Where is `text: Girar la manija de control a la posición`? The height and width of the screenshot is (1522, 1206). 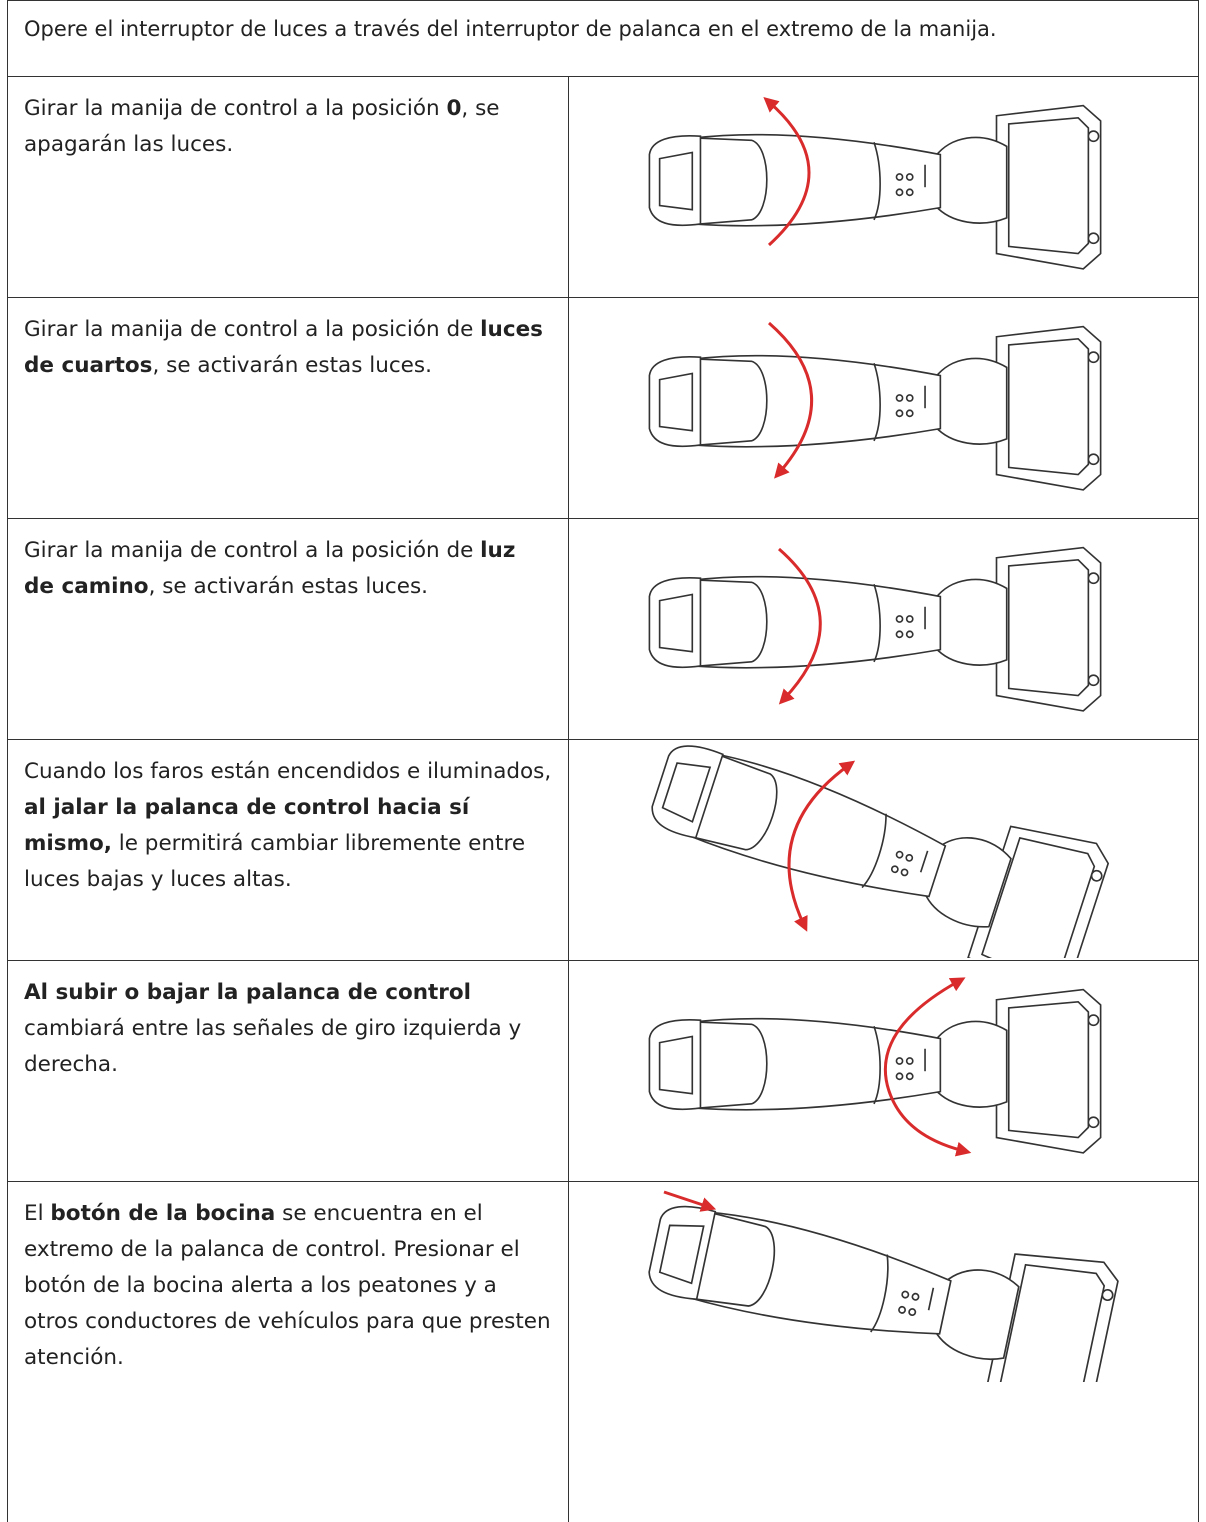
text: Girar la manija de control a la posición is located at coordinates (235, 108).